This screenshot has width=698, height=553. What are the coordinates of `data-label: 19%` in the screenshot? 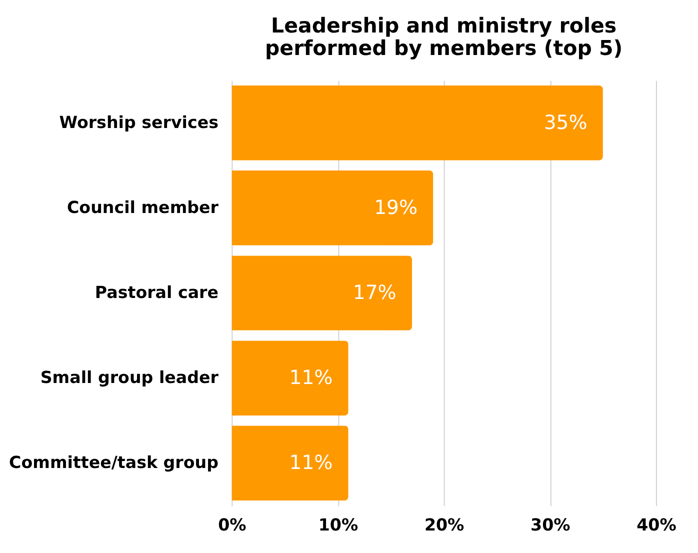 It's located at (396, 207).